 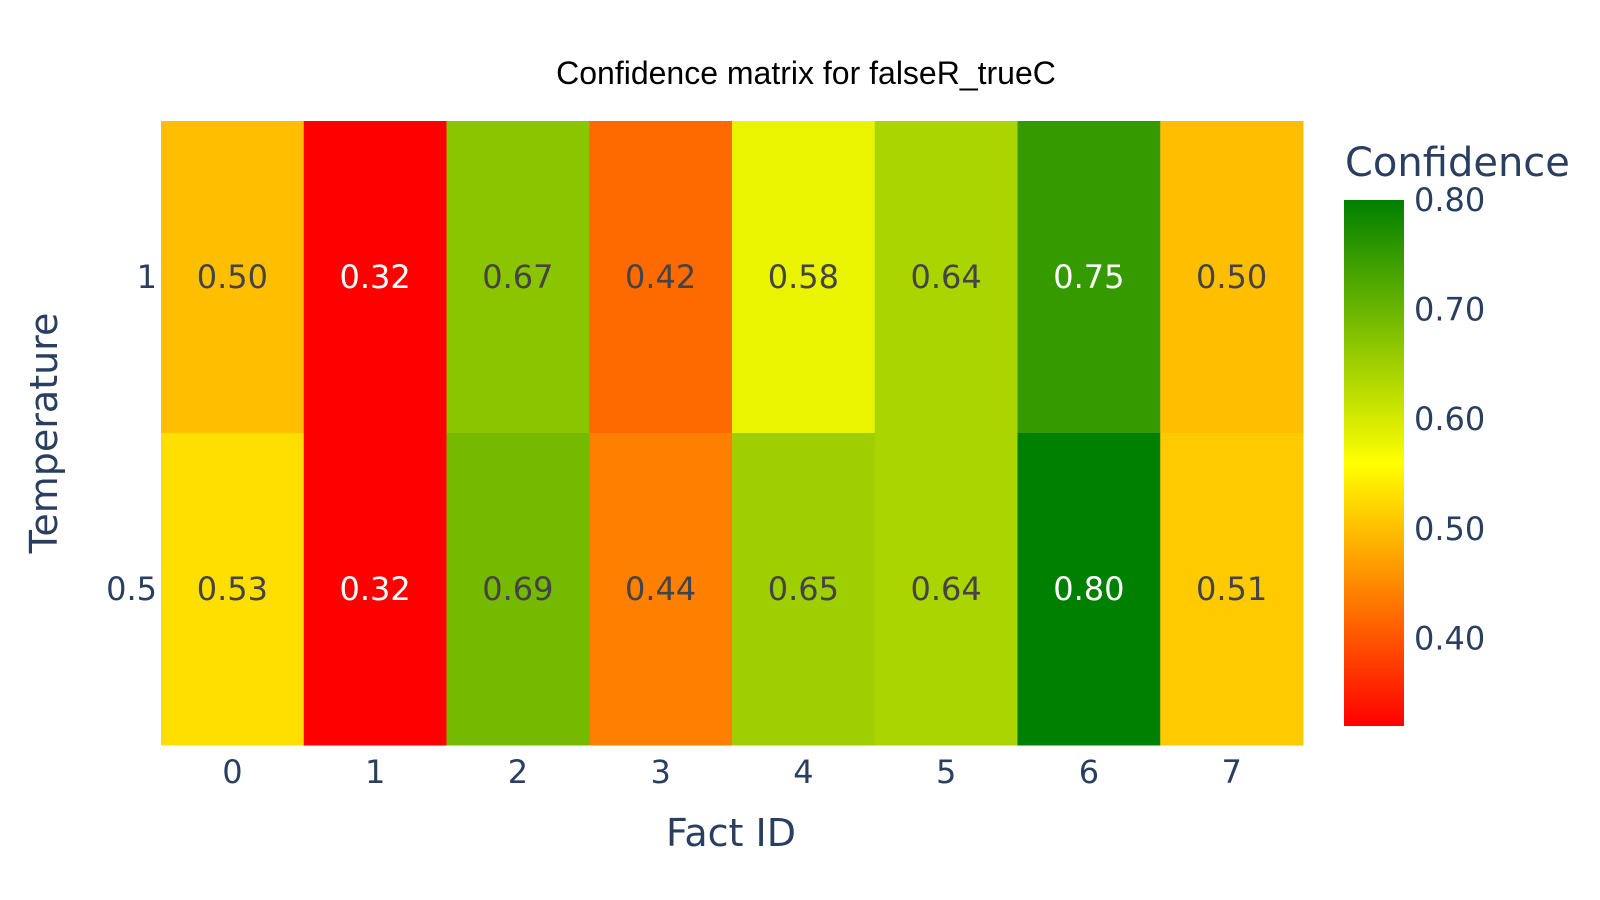 I want to click on cell-value-label: 0.51, so click(x=1231, y=589).